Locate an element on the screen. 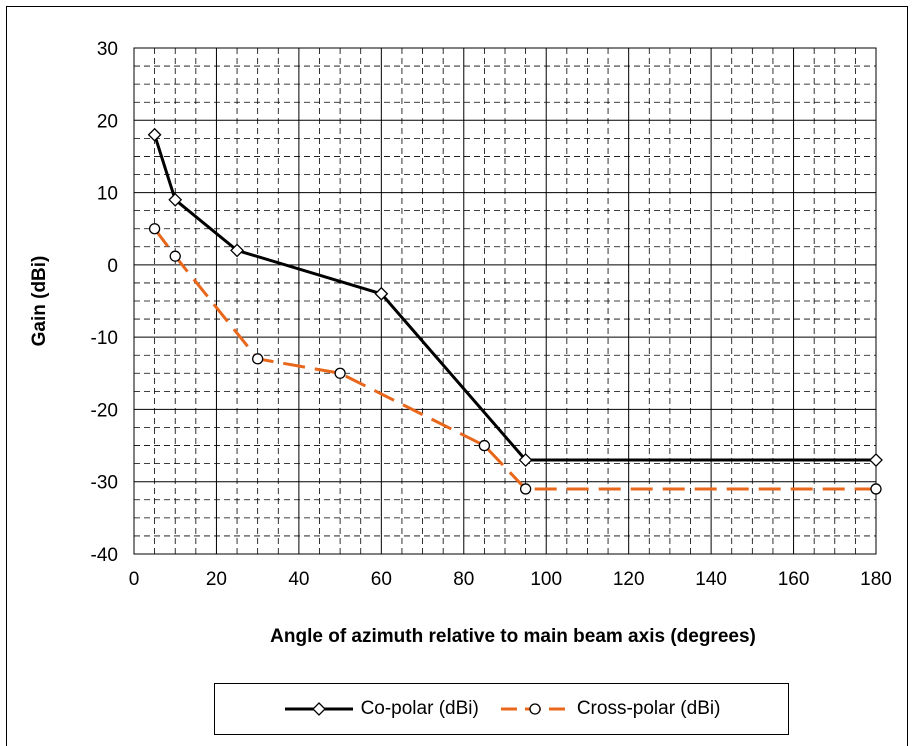 The image size is (916, 746). x-tick-label: 100 is located at coordinates (546, 579).